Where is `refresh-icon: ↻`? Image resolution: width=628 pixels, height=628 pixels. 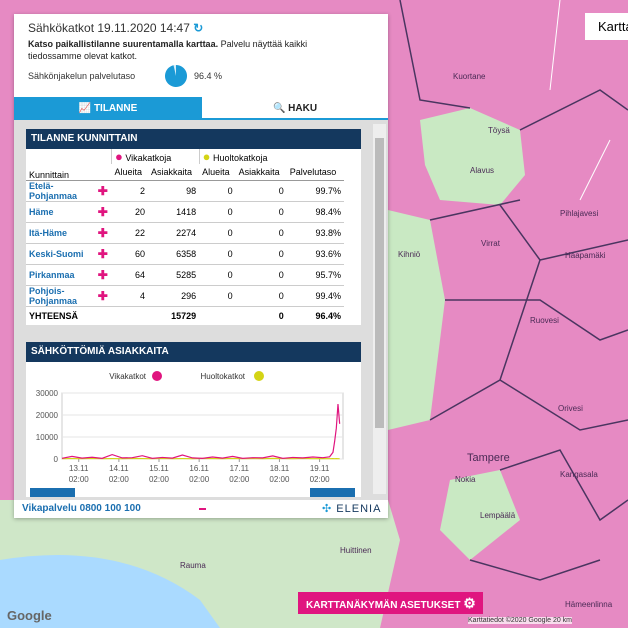 refresh-icon: ↻ is located at coordinates (198, 28).